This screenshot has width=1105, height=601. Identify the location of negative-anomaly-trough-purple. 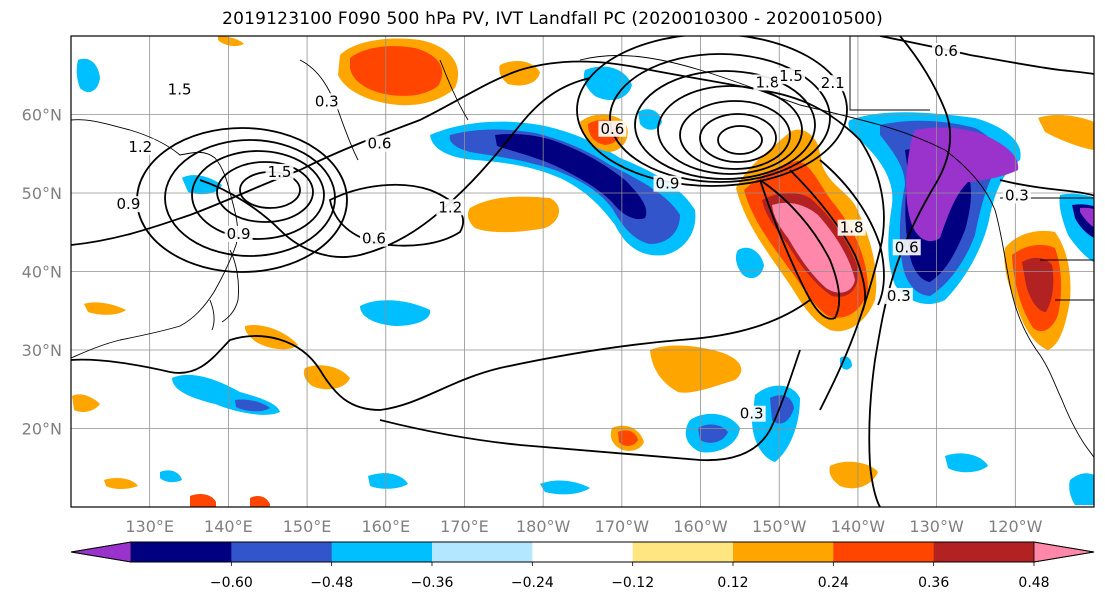
(962, 184).